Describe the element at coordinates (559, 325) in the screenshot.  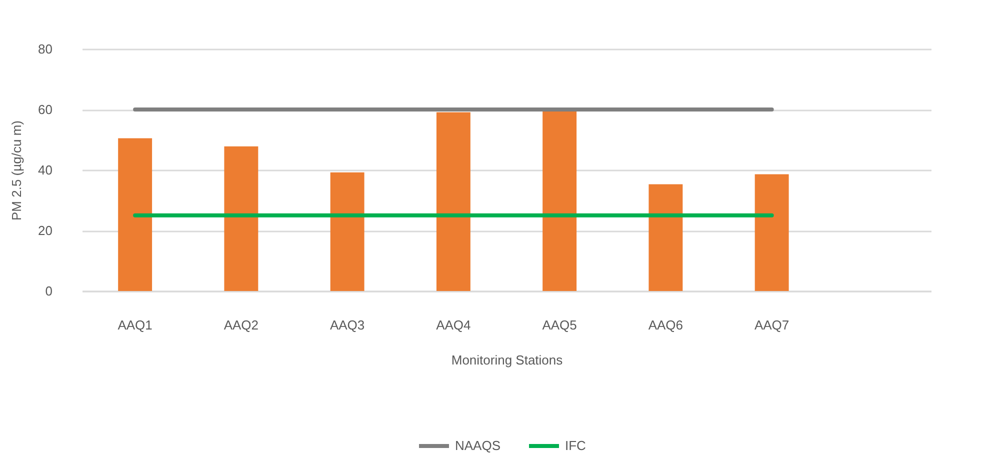
I see `x-tick-label: AAQ5` at that location.